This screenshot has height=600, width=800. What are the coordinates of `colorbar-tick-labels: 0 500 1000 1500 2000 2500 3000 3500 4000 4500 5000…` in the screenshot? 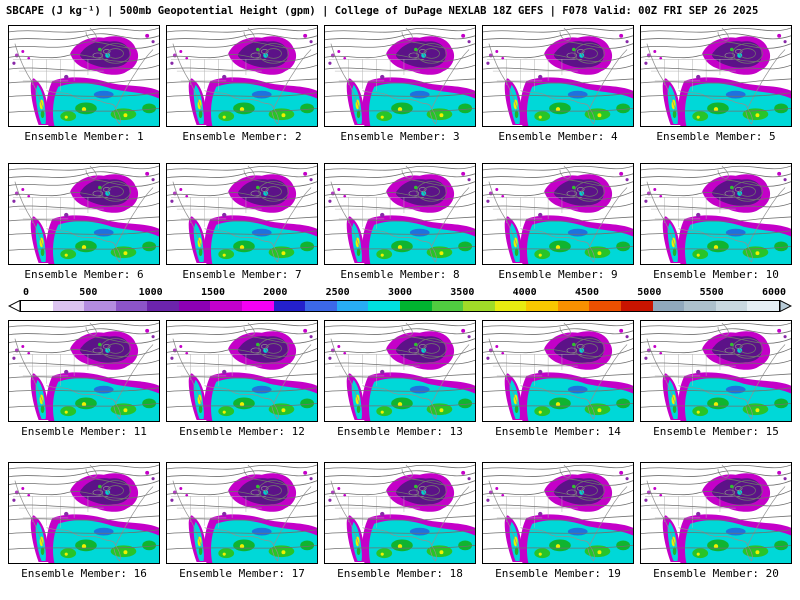 It's located at (404, 293).